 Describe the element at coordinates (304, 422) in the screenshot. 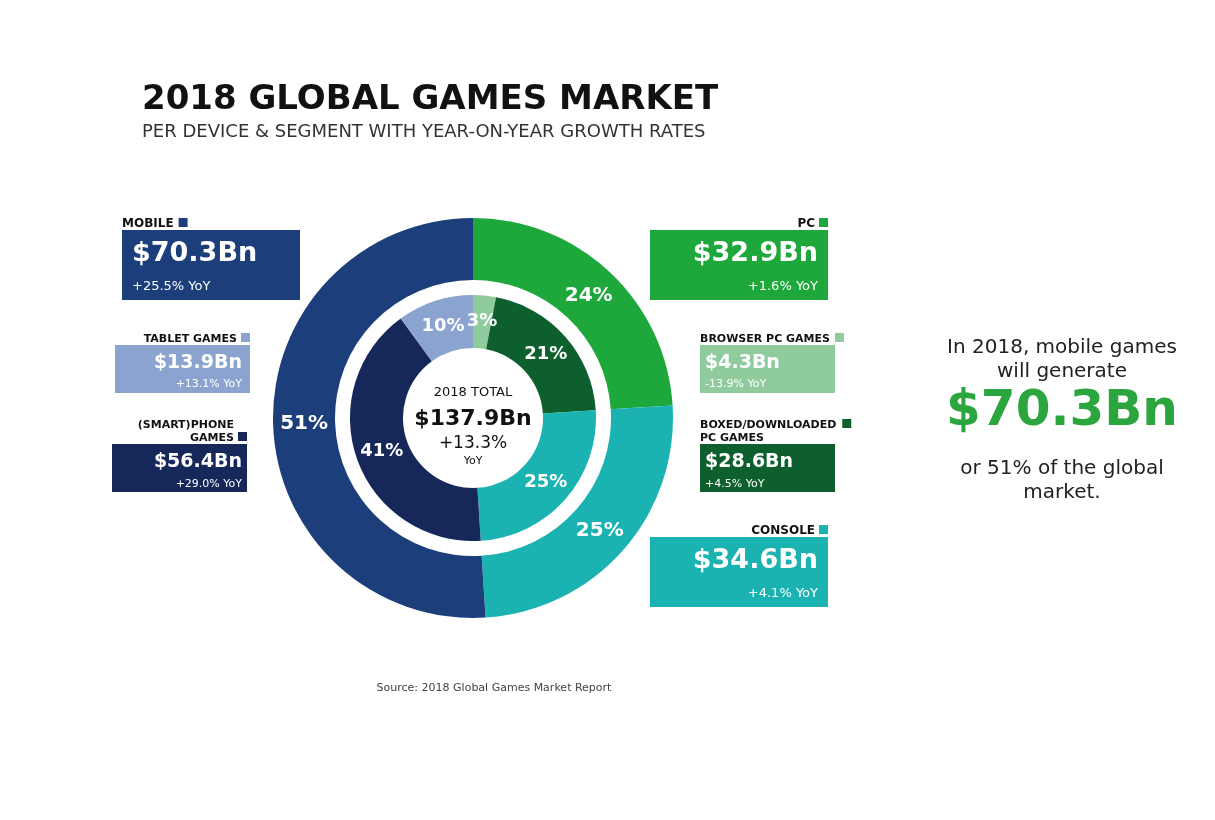

I see `data-label: 51%` at that location.